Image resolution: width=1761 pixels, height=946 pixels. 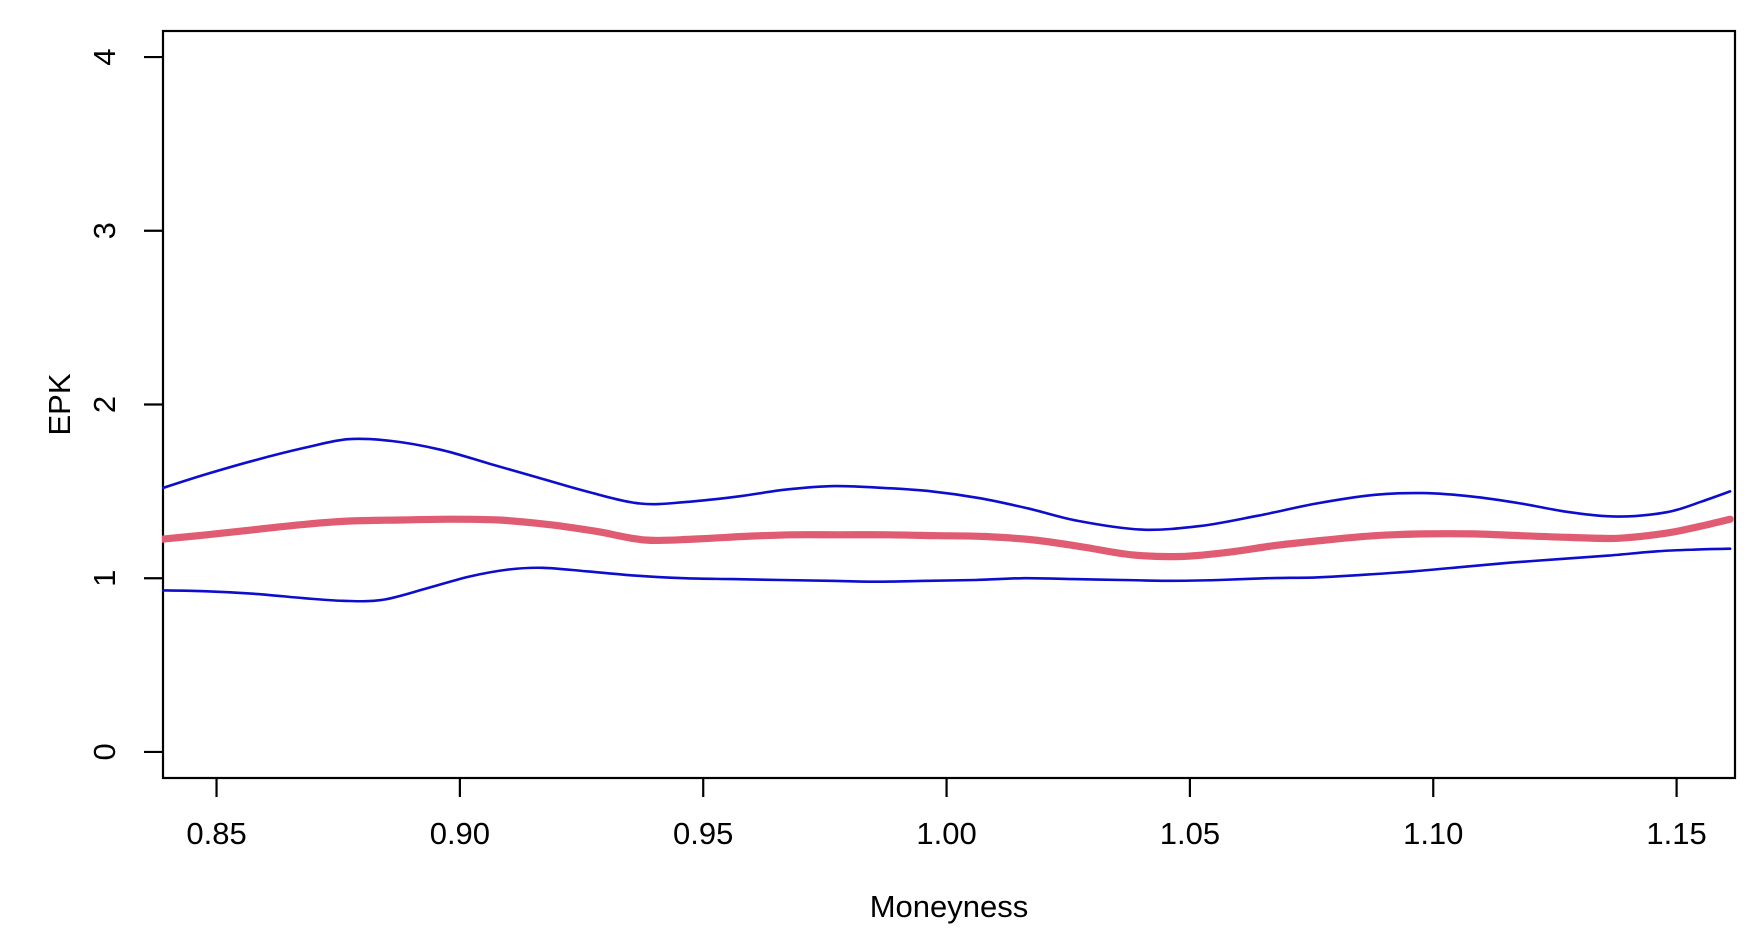 What do you see at coordinates (59, 404) in the screenshot?
I see `y-axis-title: EPK` at bounding box center [59, 404].